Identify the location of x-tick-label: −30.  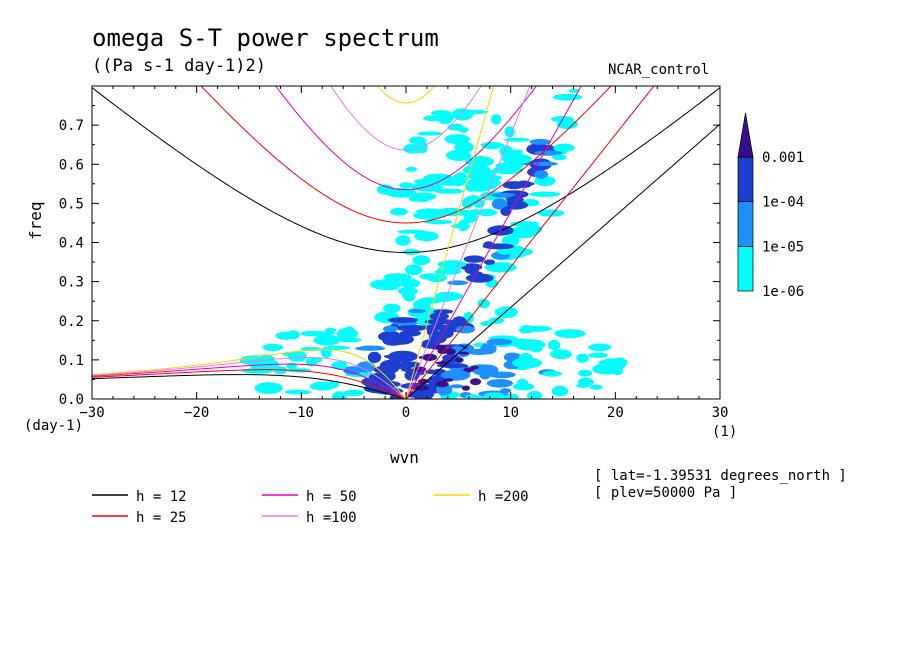
(91, 413).